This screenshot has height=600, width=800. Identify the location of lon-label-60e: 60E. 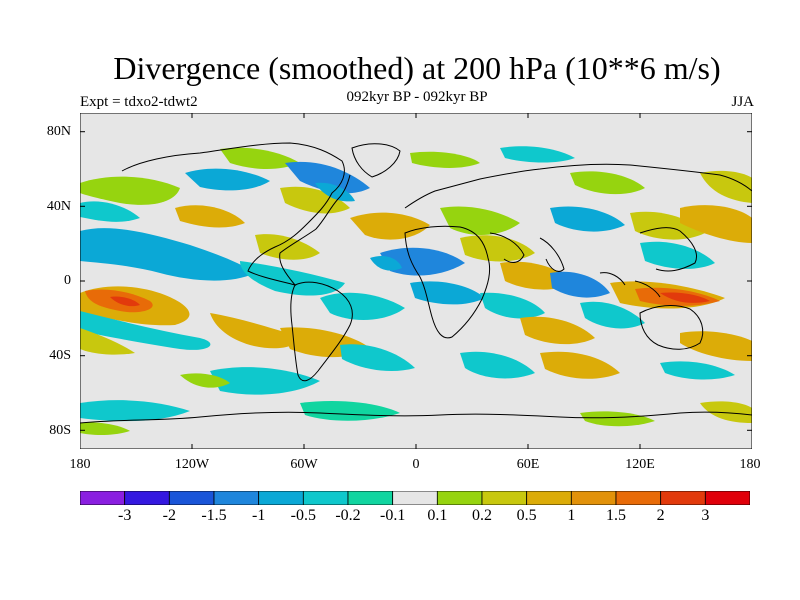
(528, 464).